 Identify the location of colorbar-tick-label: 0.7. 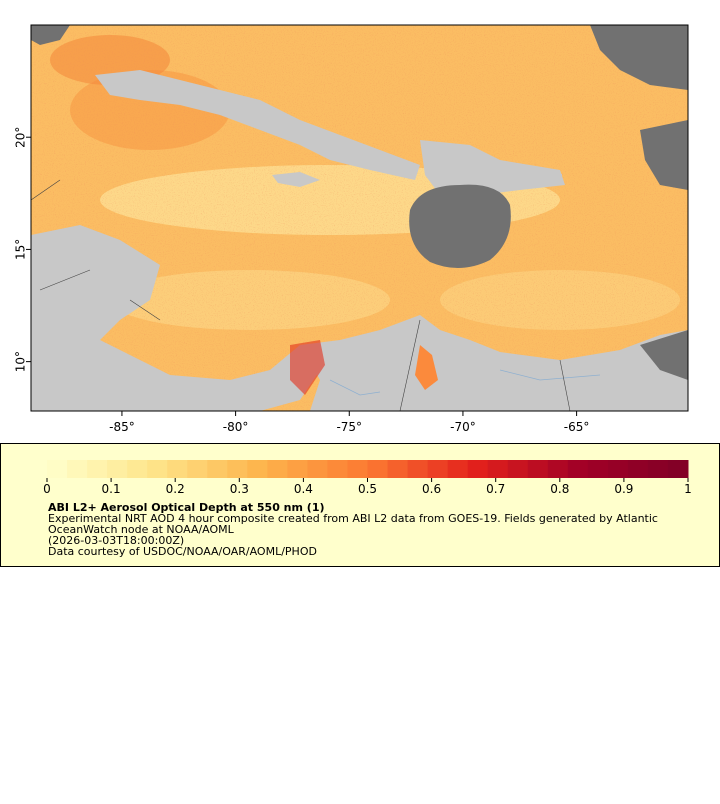
(495, 489).